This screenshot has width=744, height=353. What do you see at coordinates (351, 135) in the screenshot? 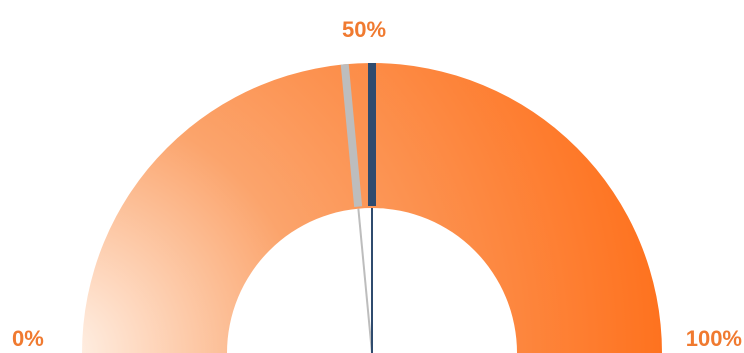
I see `gauge-marker-bar` at bounding box center [351, 135].